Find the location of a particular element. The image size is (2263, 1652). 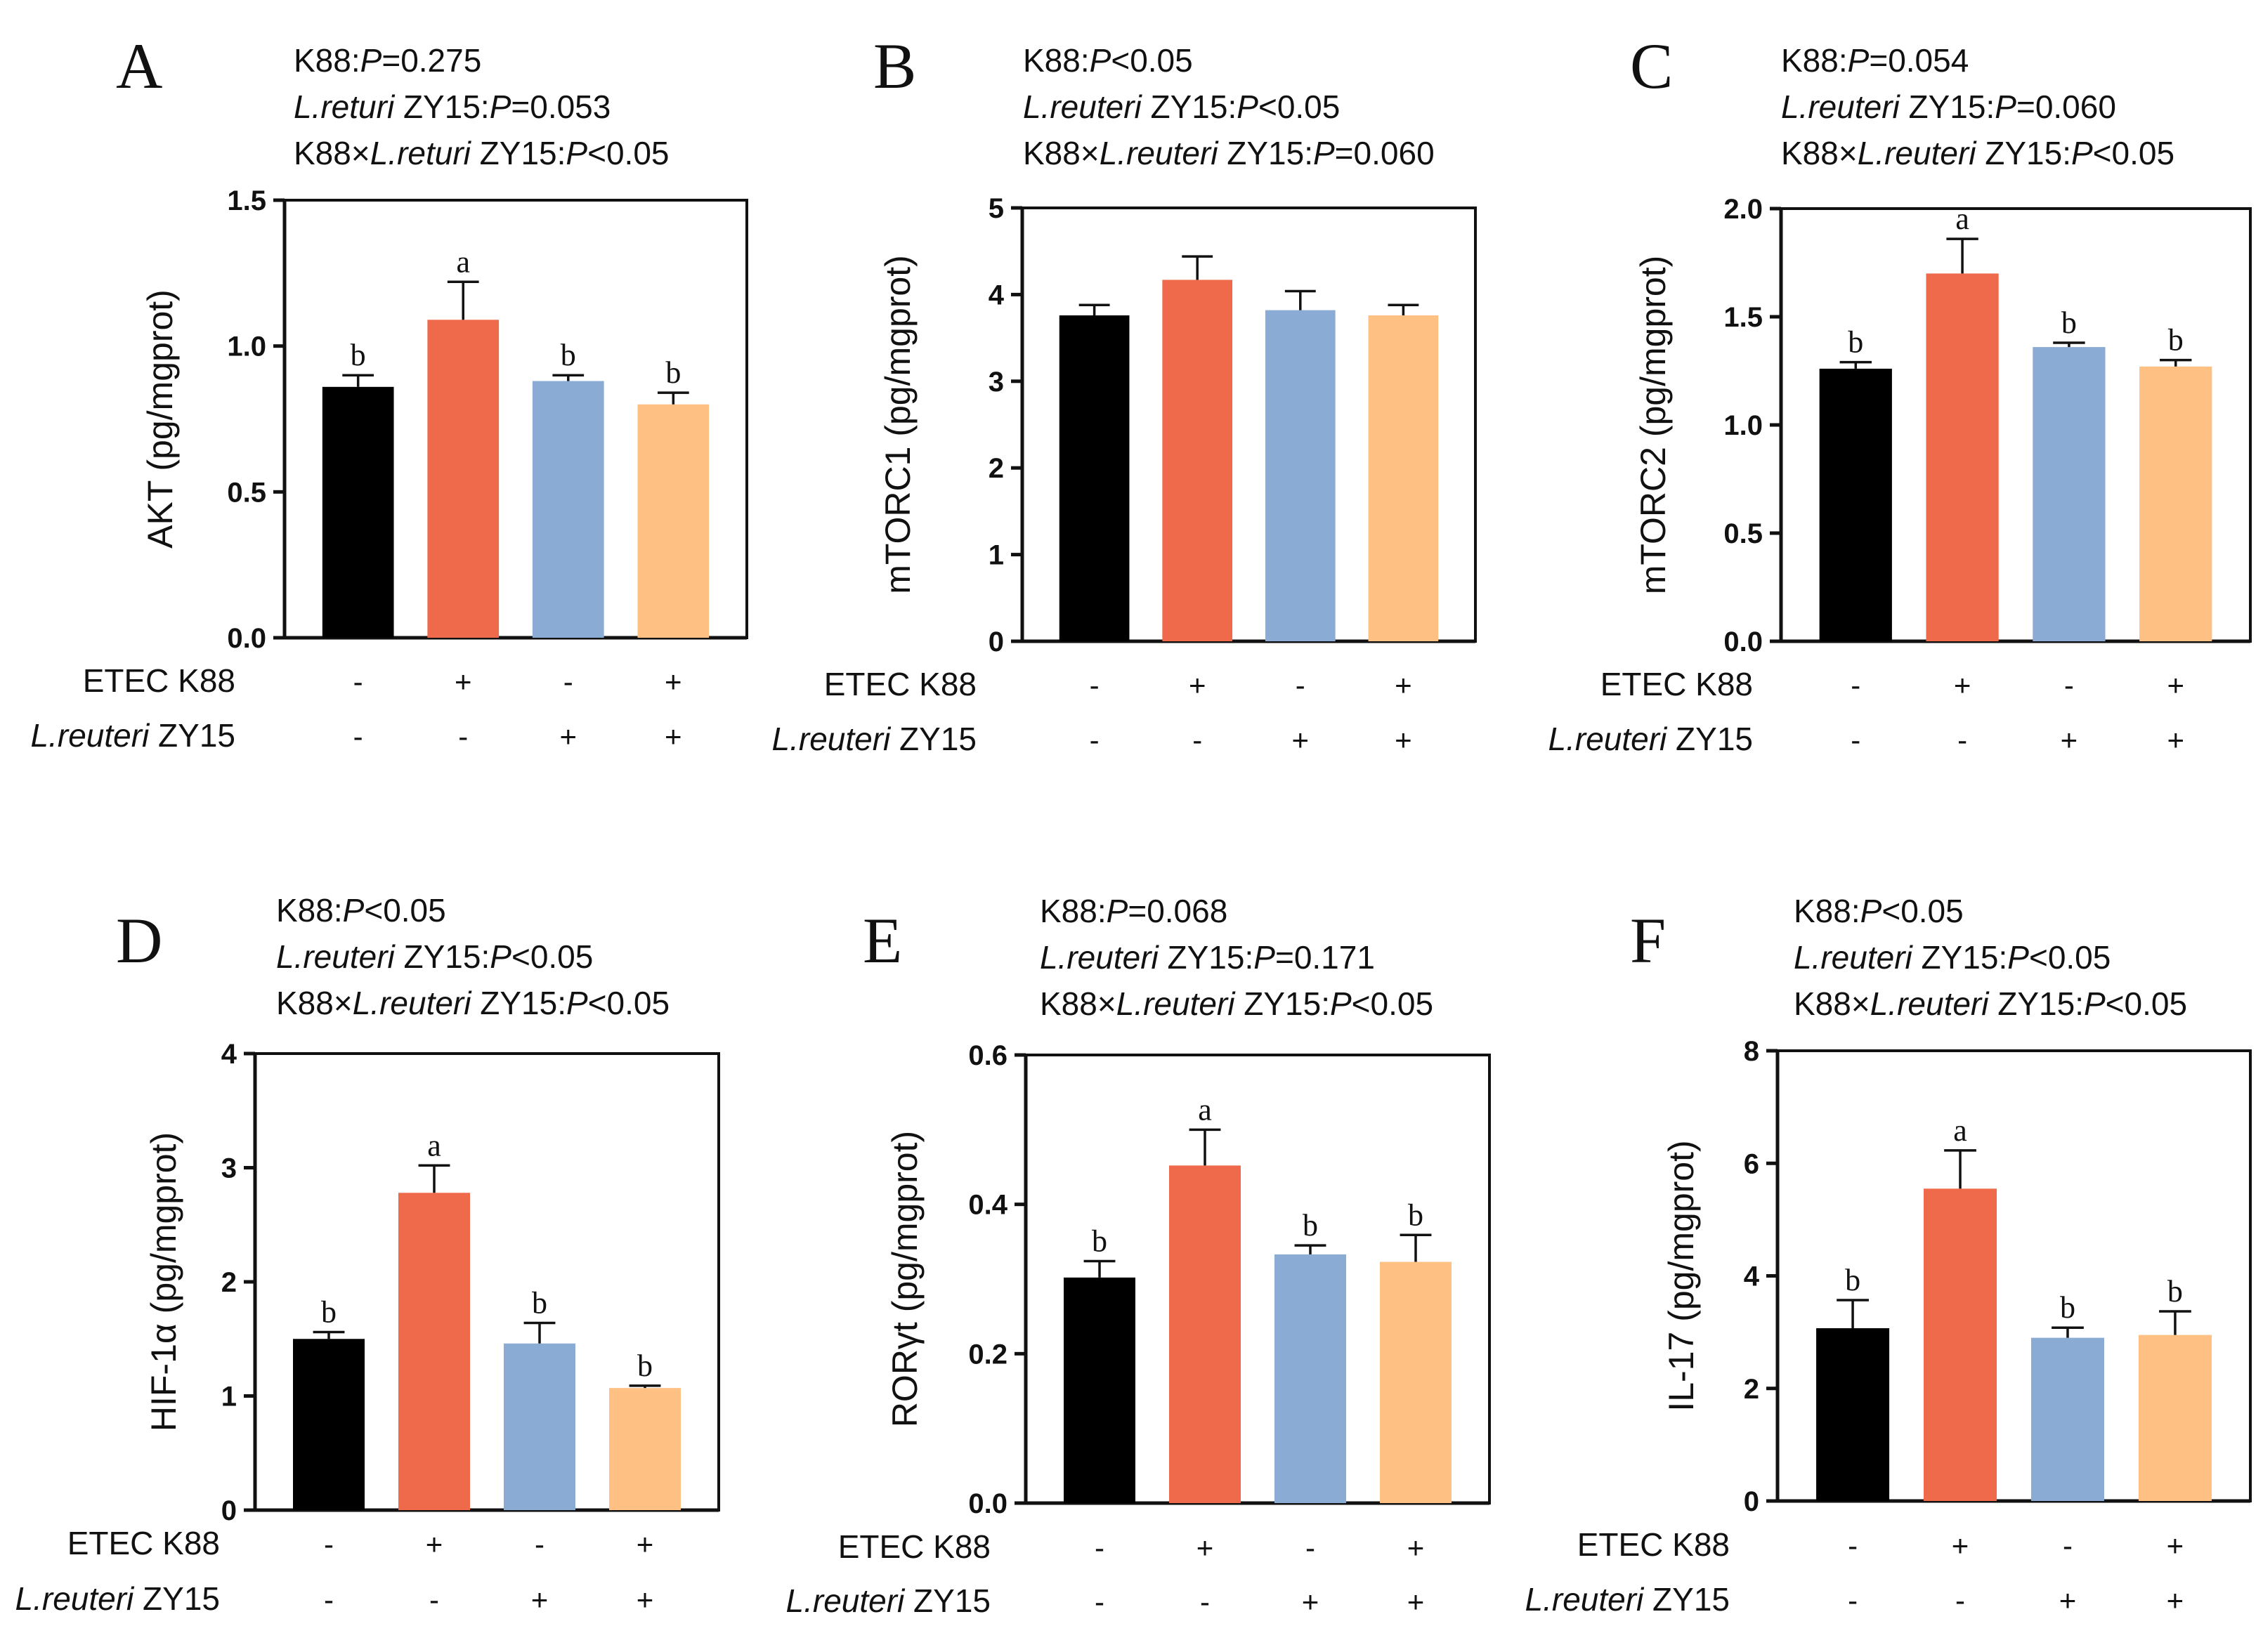

y-axis-label: HIF-1α (pg/mgprot) is located at coordinates (163, 1281).